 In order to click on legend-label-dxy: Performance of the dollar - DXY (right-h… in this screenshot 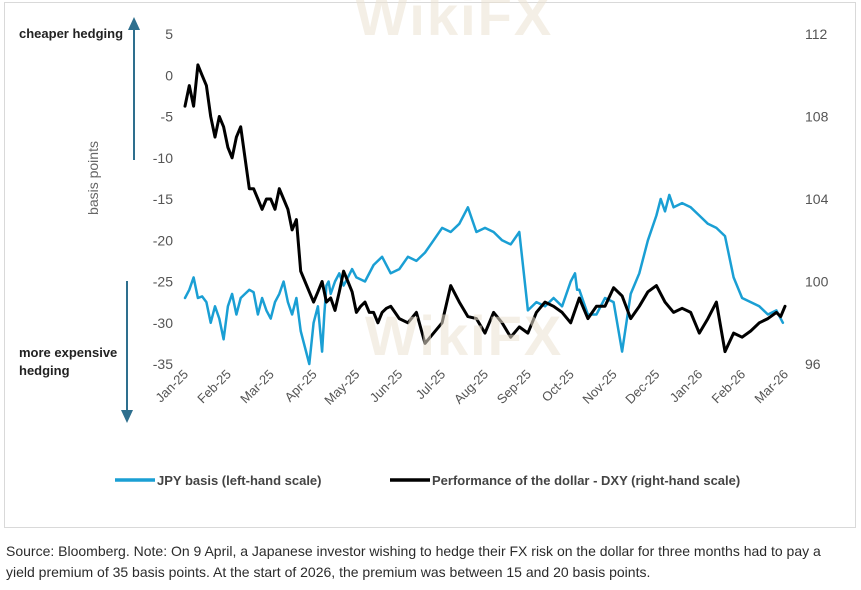, I will do `click(586, 480)`.